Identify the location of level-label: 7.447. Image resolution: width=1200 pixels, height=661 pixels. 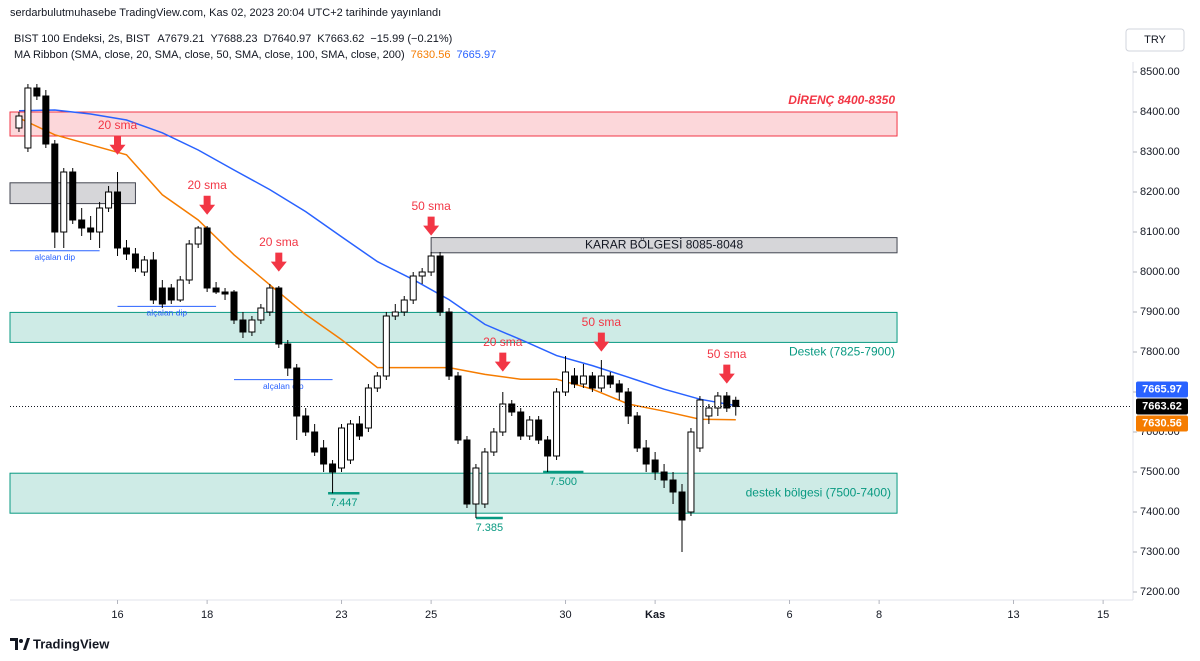
(344, 503).